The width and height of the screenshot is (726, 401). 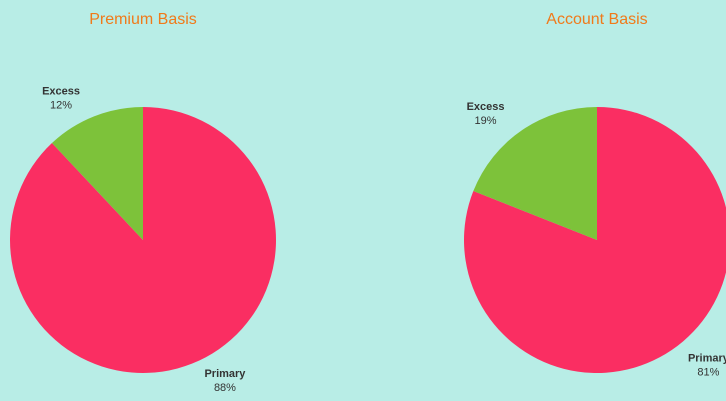 I want to click on slice-value-label: 81%, so click(x=708, y=373).